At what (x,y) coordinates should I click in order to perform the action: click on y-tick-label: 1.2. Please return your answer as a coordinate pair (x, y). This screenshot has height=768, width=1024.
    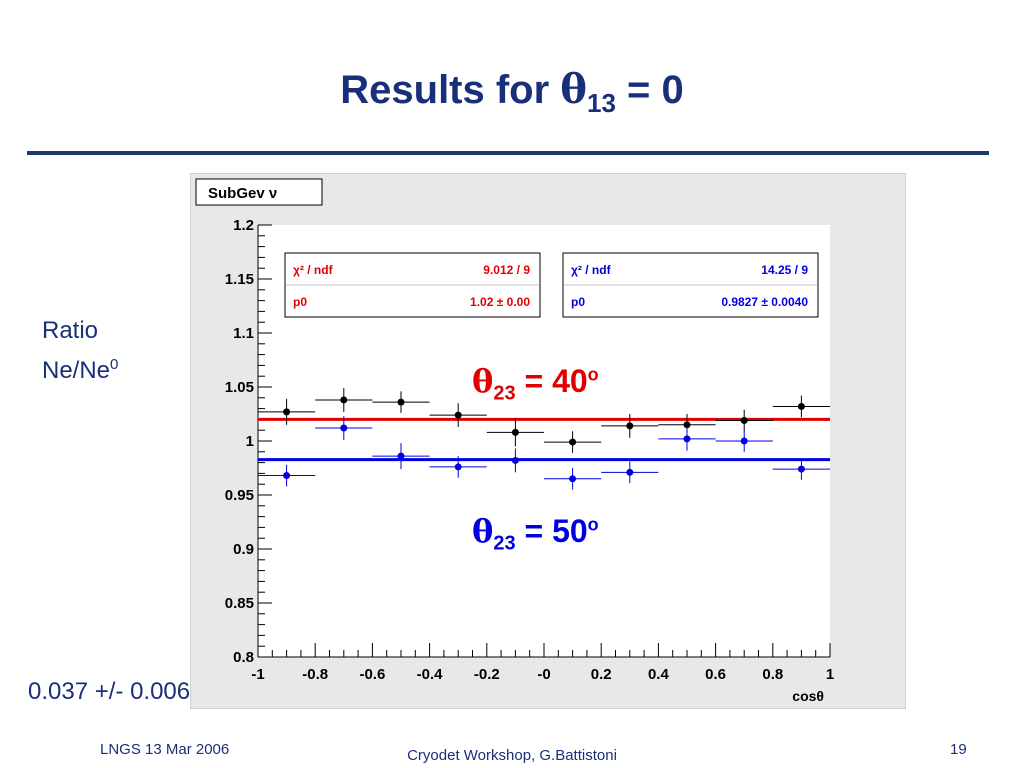
    Looking at the image, I should click on (243, 225).